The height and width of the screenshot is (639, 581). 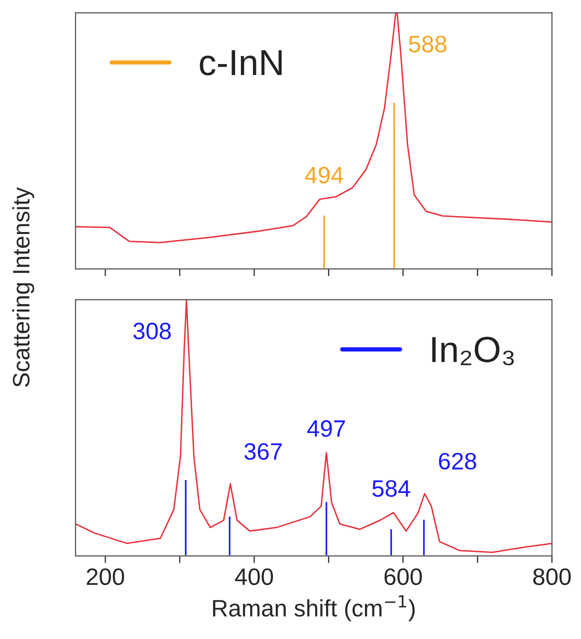 What do you see at coordinates (314, 608) in the screenshot?
I see `x-axis-title: Raman shift (cm$^{−1}$)` at bounding box center [314, 608].